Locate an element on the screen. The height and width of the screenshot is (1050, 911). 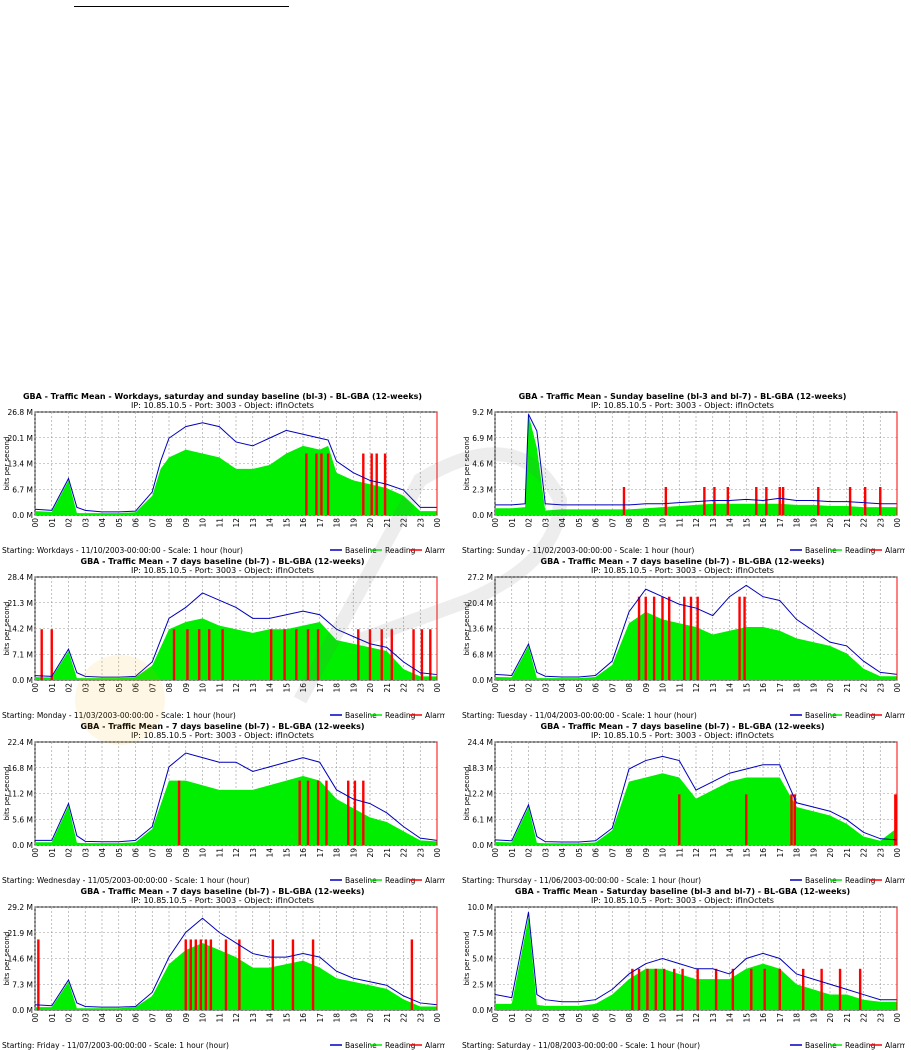
x-tick-label: 09 is located at coordinates (186, 523).